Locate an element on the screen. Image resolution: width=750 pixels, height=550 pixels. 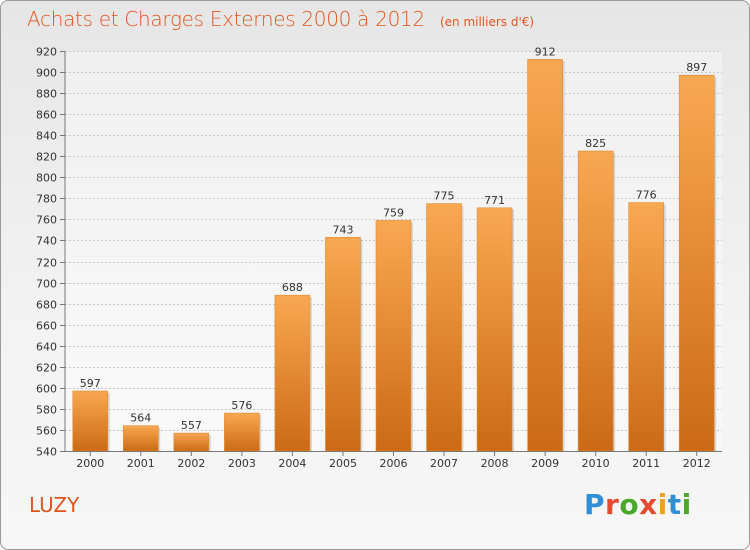
x-tick-label: 2010 is located at coordinates (596, 463).